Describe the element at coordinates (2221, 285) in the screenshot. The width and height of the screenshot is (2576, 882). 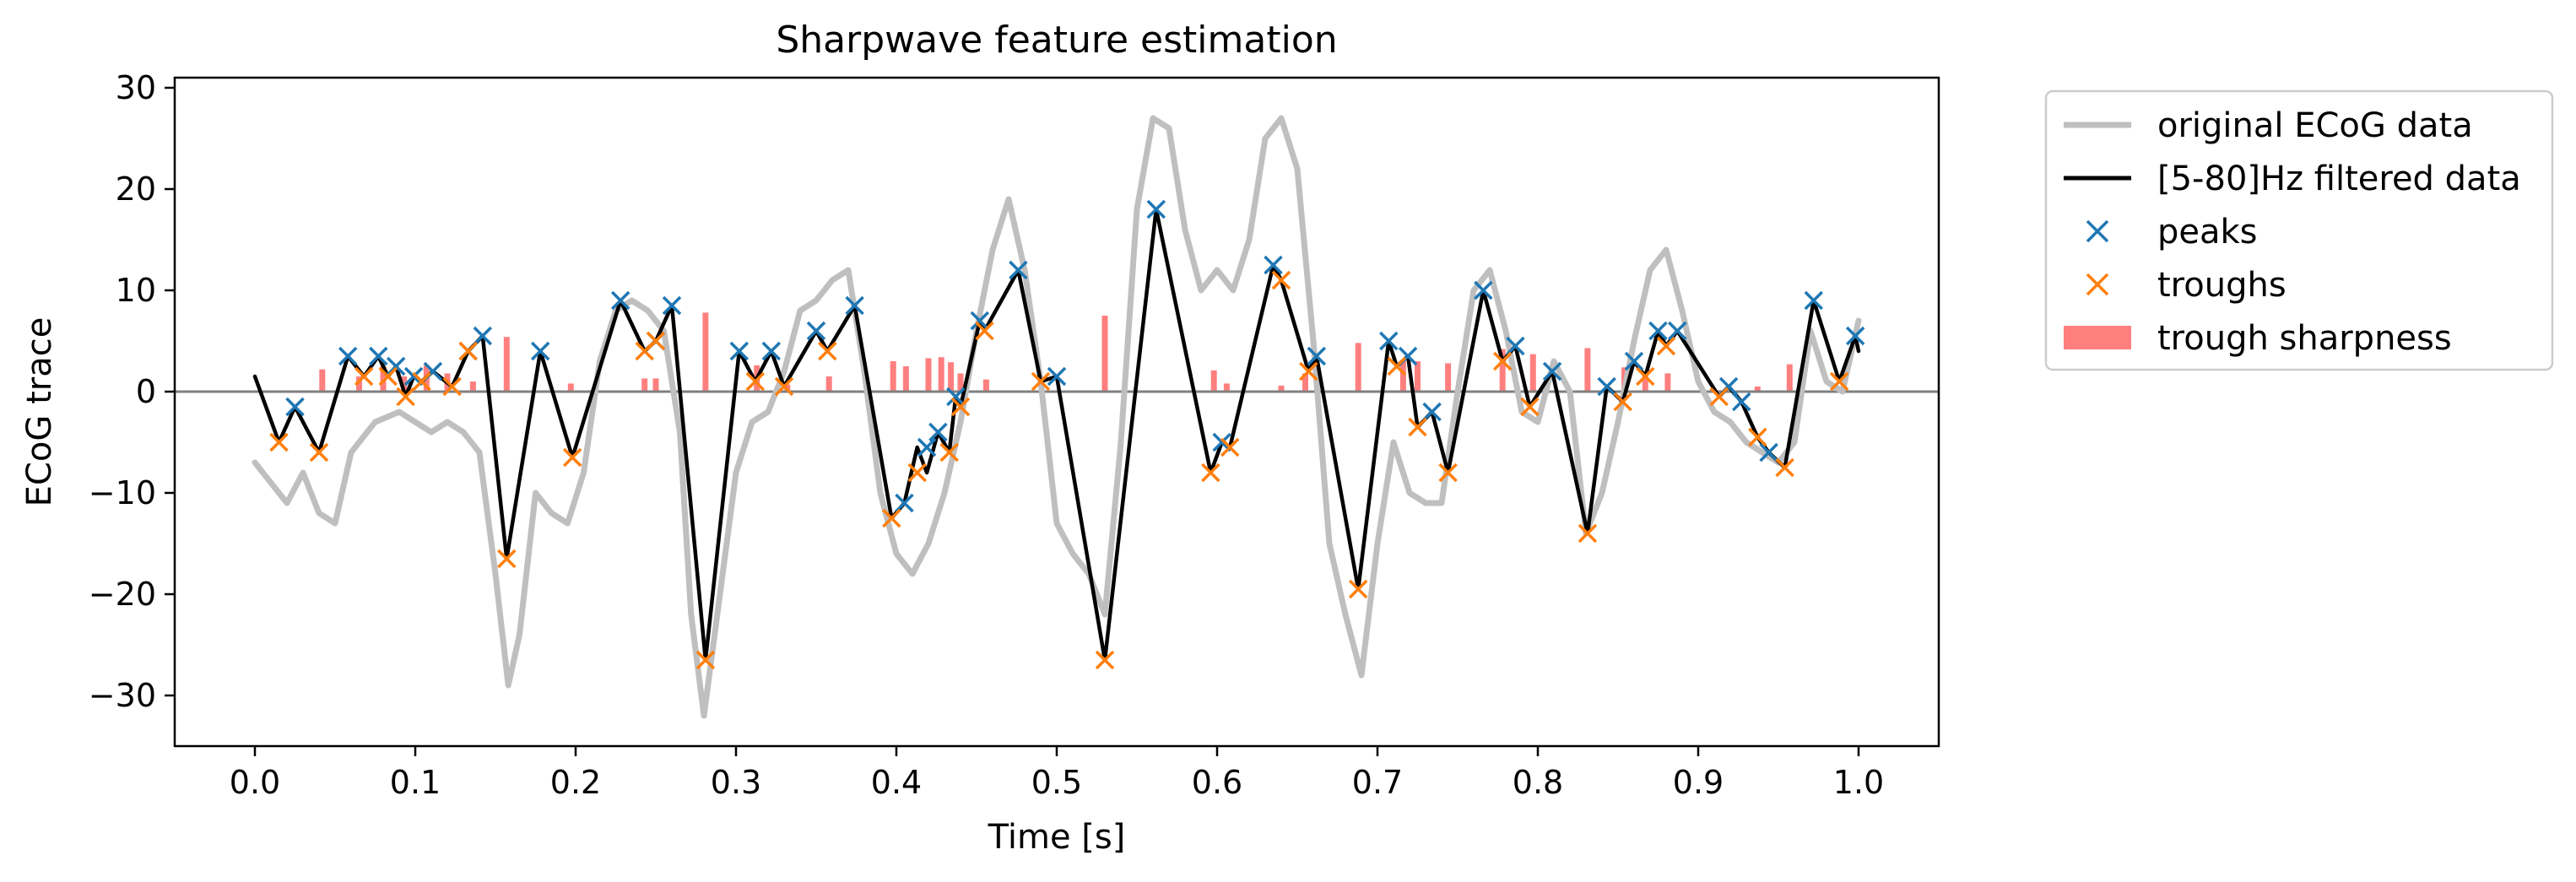
I see `legend-label-troughs: troughs` at that location.